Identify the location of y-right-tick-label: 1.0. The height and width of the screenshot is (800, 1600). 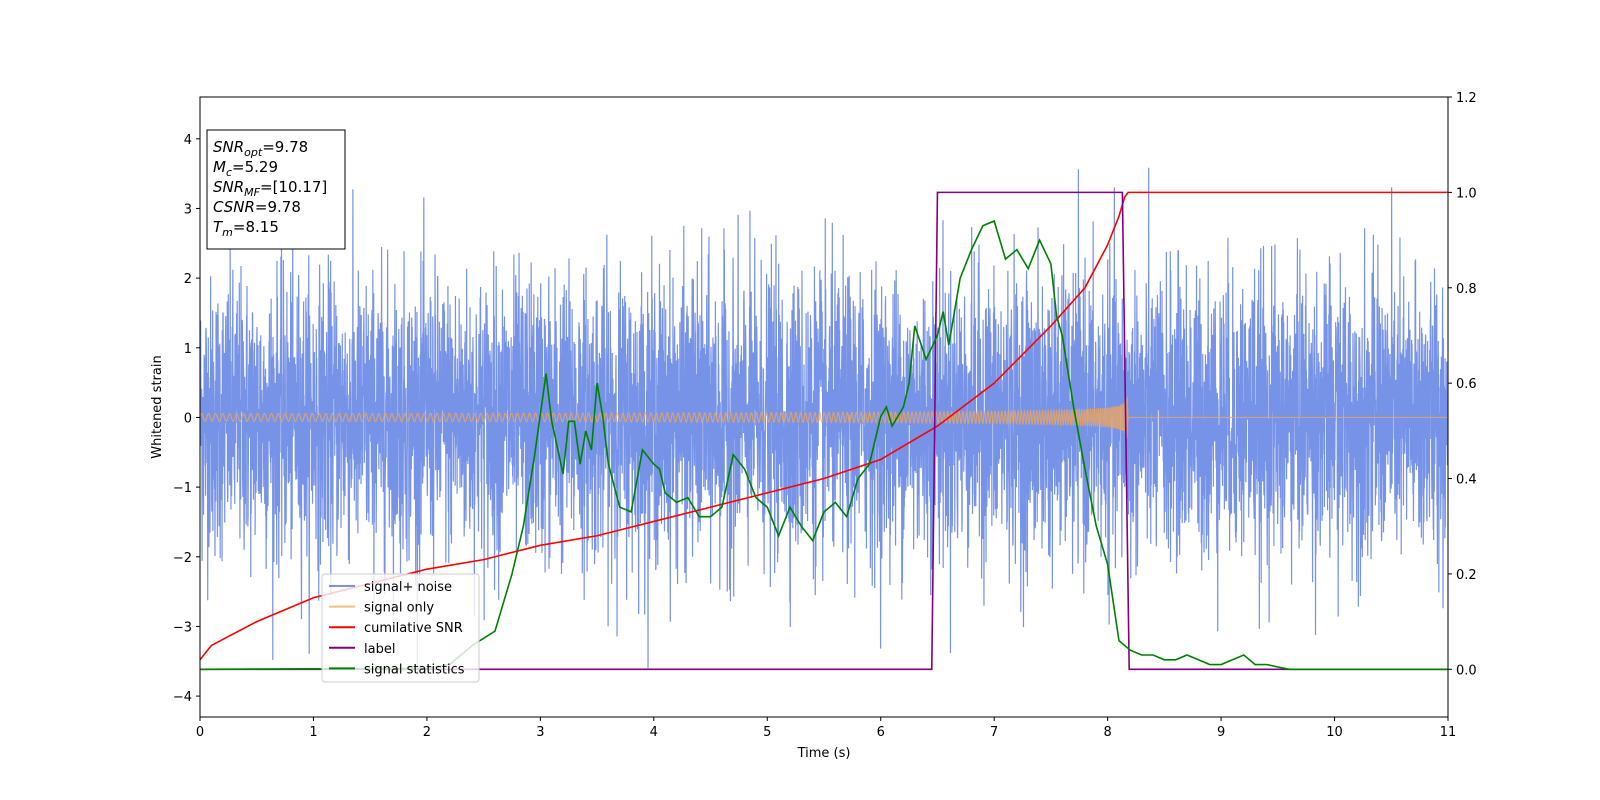
(1466, 193).